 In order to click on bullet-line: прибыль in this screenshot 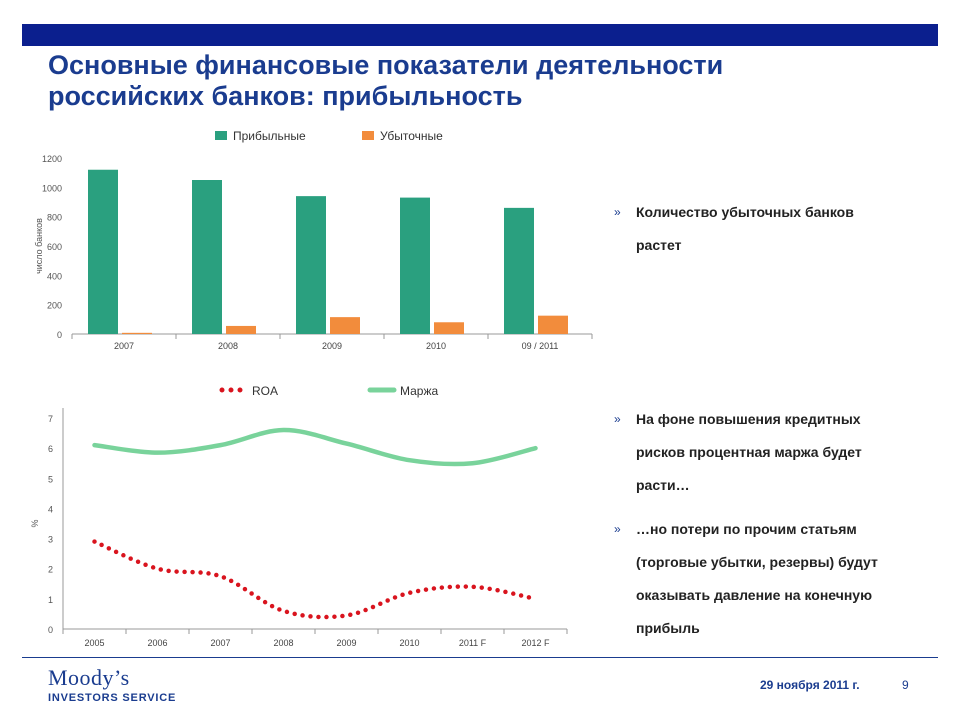, I will do `click(668, 628)`.